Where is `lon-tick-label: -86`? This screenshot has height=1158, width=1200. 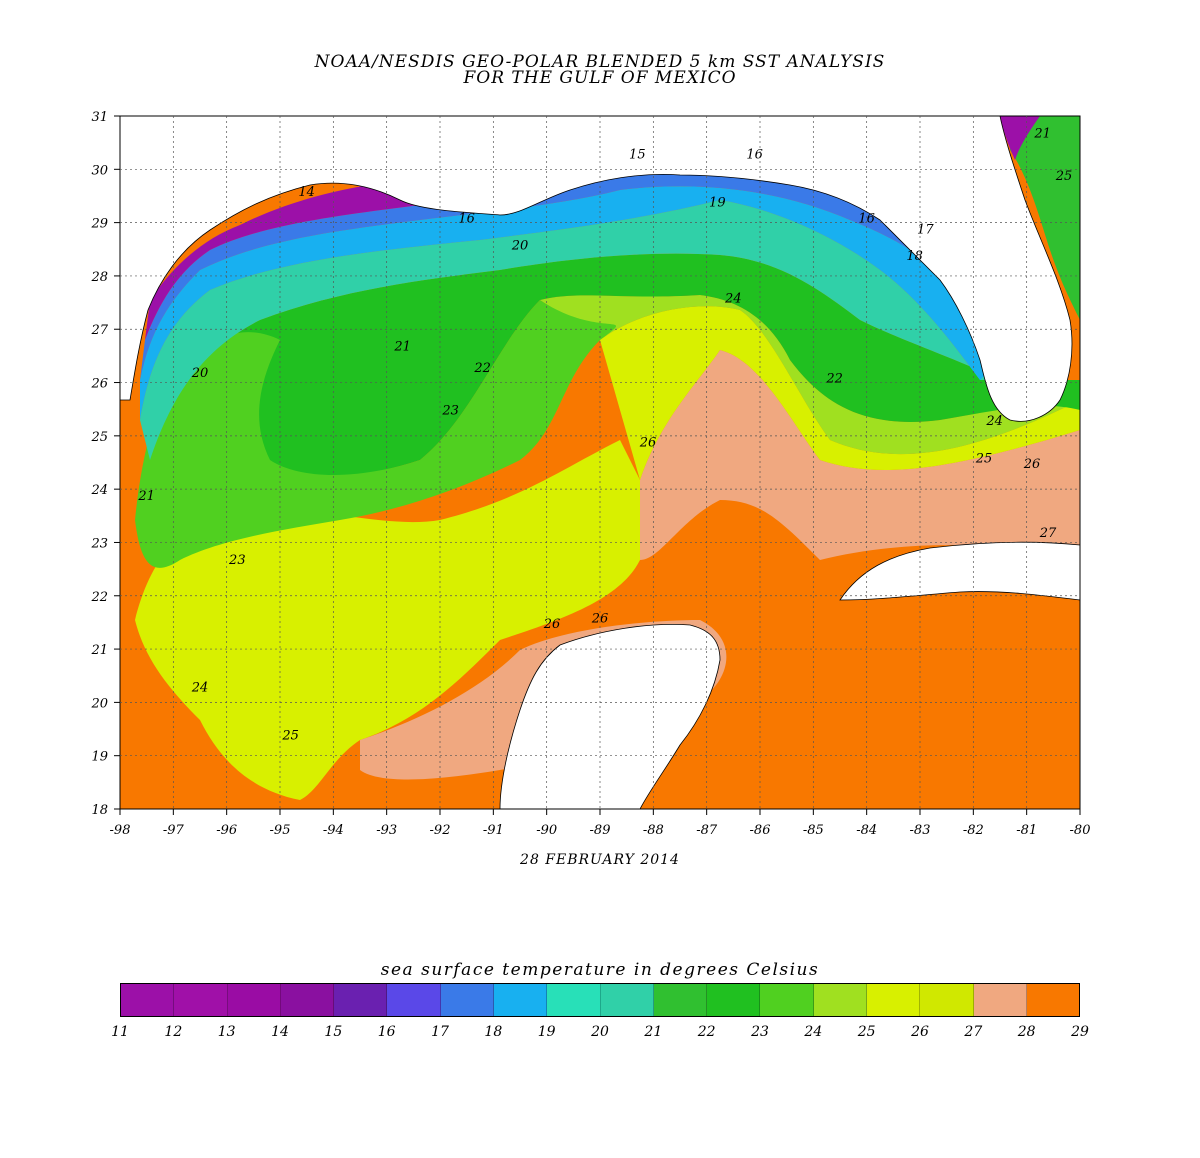
lon-tick-label: -86 is located at coordinates (760, 830).